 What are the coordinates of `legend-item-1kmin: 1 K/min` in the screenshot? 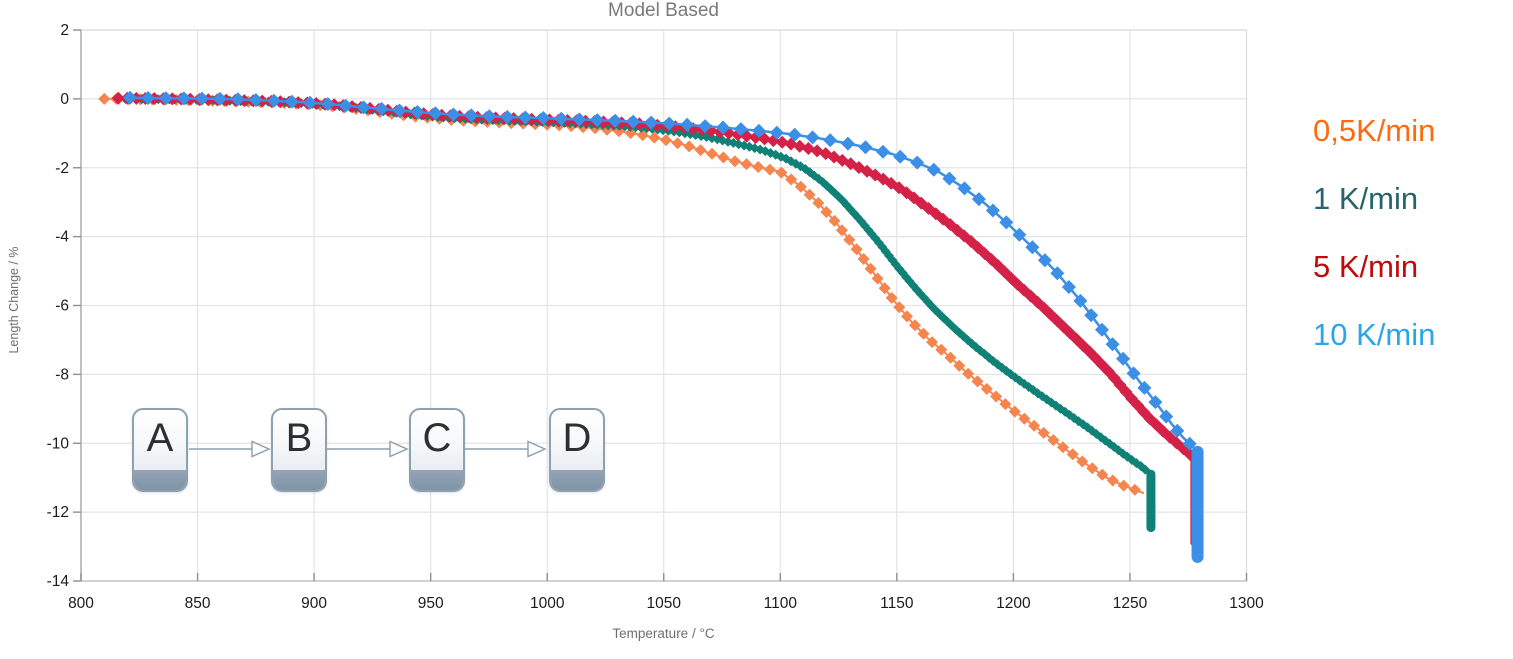 It's located at (1366, 198).